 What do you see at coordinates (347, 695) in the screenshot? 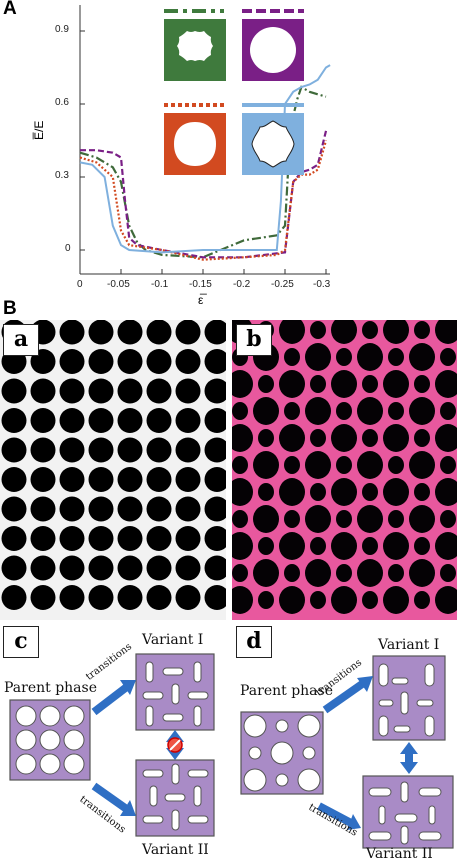
I see `transition-arrow-up` at bounding box center [347, 695].